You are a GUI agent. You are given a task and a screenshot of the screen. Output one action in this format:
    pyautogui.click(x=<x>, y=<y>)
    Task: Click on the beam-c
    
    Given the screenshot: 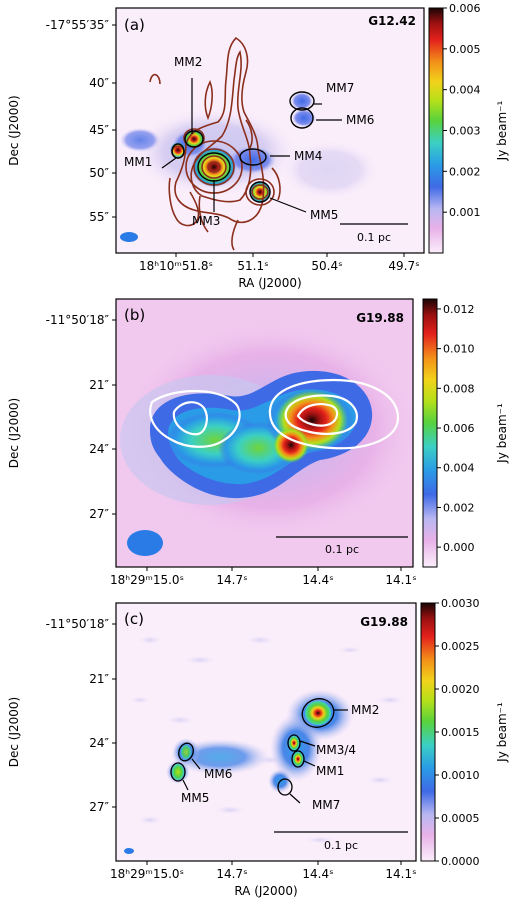 What is the action you would take?
    pyautogui.click(x=129, y=851)
    